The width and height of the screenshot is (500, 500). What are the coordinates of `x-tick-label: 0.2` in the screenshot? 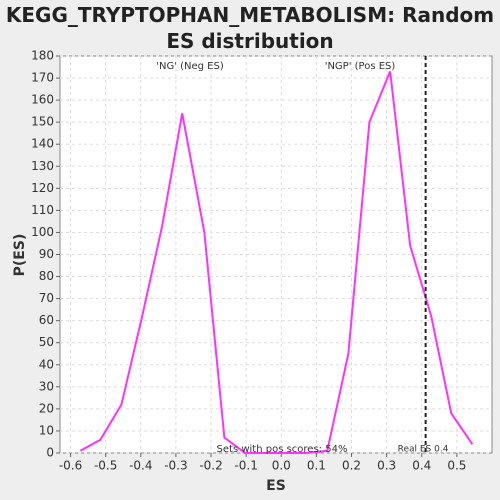 It's located at (351, 466).